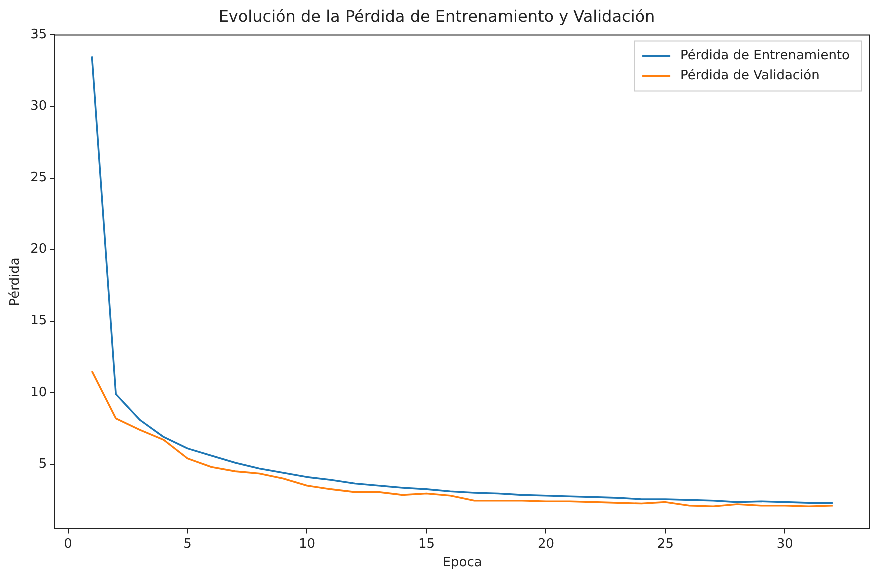  Describe the element at coordinates (43, 464) in the screenshot. I see `y-tick-label: 5` at that location.